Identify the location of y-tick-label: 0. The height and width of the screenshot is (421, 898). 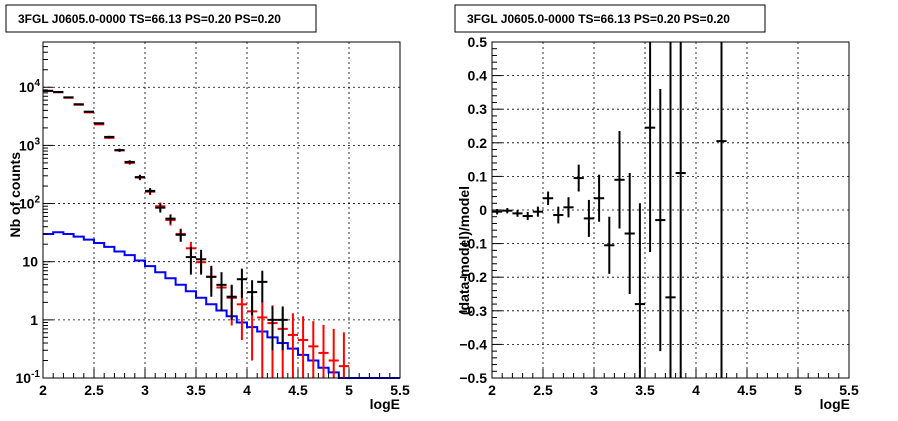
(483, 210).